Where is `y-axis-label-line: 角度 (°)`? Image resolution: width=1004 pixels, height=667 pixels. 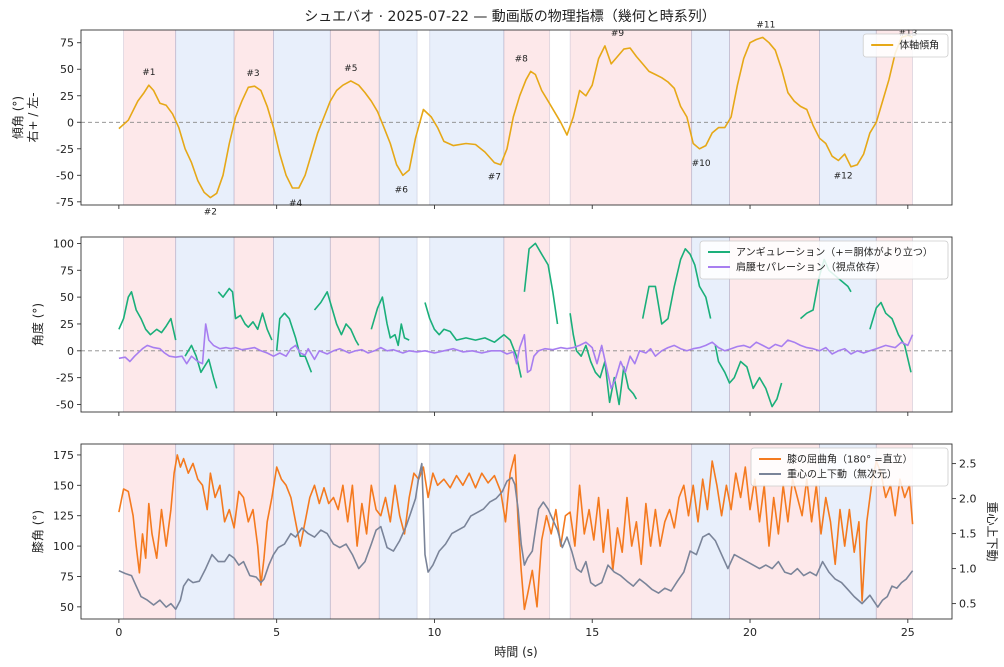
y-axis-label-line: 角度 (°) is located at coordinates (37, 324).